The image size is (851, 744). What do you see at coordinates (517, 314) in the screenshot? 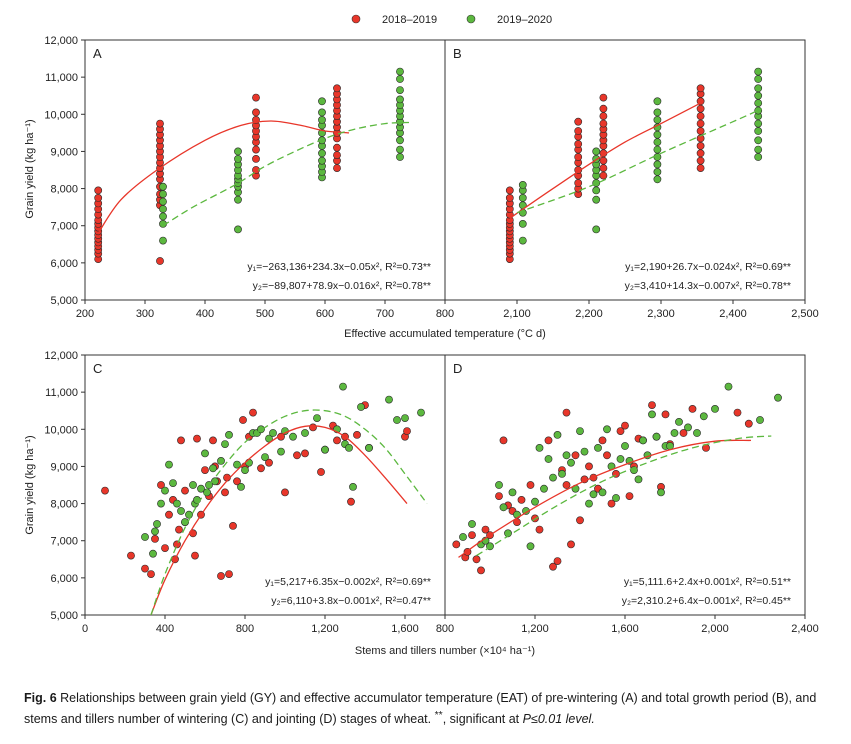
I see `x-tick-label-B-1: 2,100` at bounding box center [517, 314].